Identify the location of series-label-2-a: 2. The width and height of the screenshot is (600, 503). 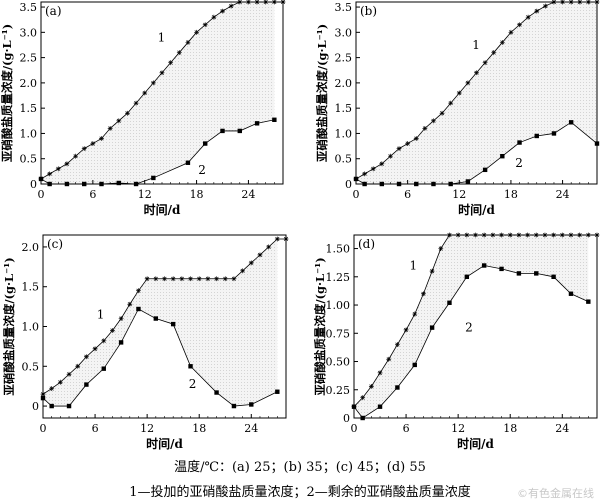
(202, 170).